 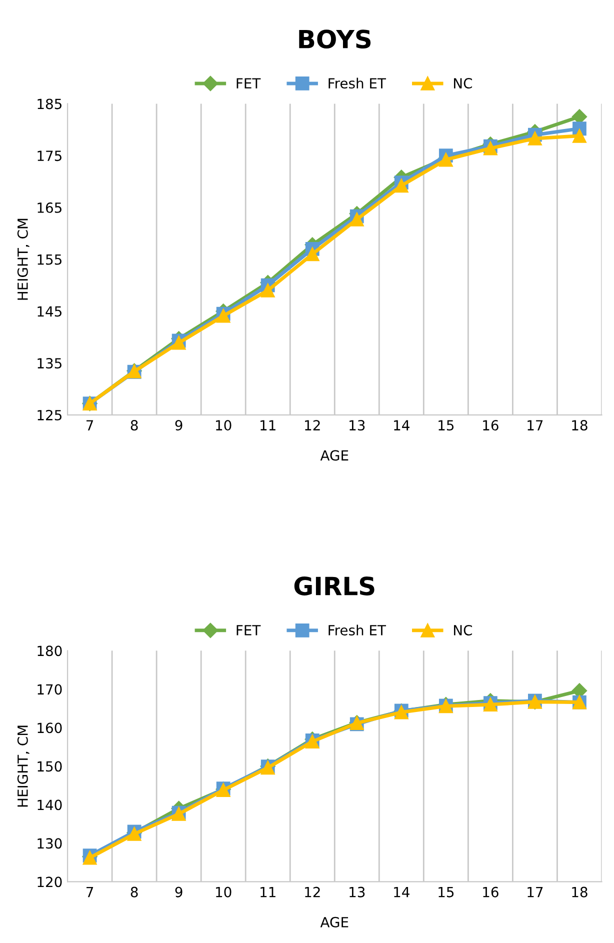 I want to click on y-tick-label: 175, so click(x=50, y=156).